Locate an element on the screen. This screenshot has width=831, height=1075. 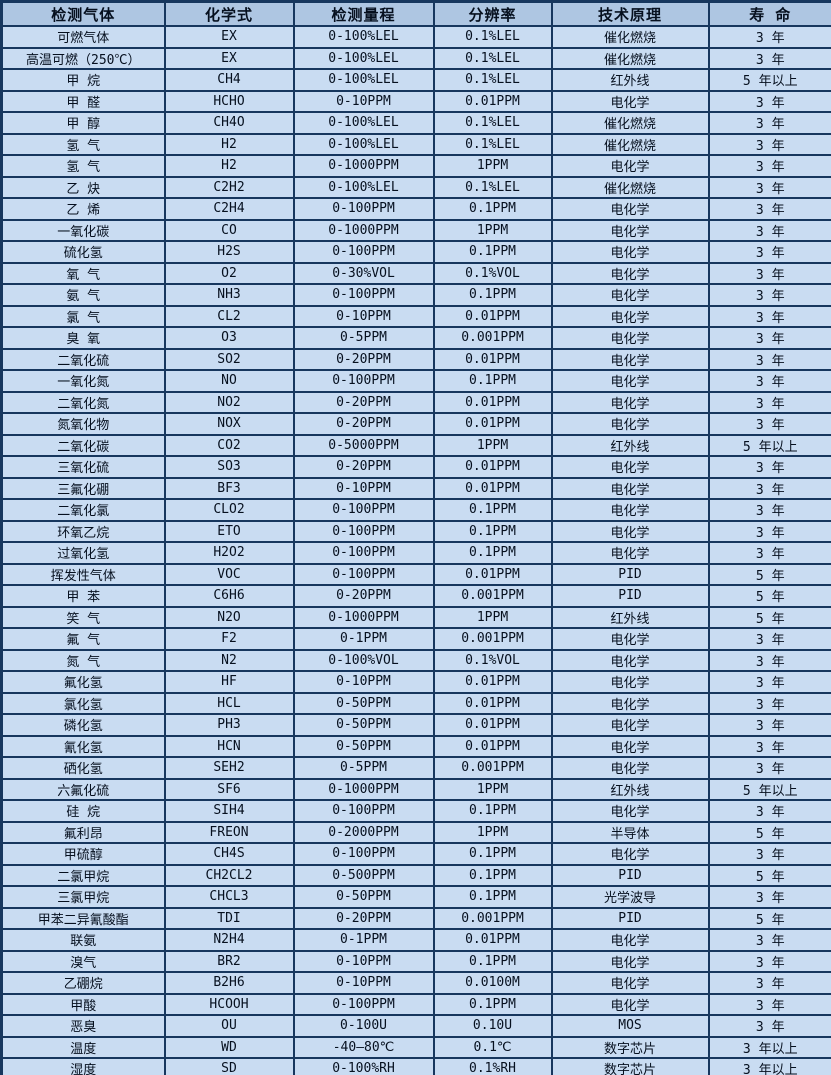
table-row: 一氧化氮 NO 0-100PPM 0.1PPM 电化学 3 年 is located at coordinates (415, 381).